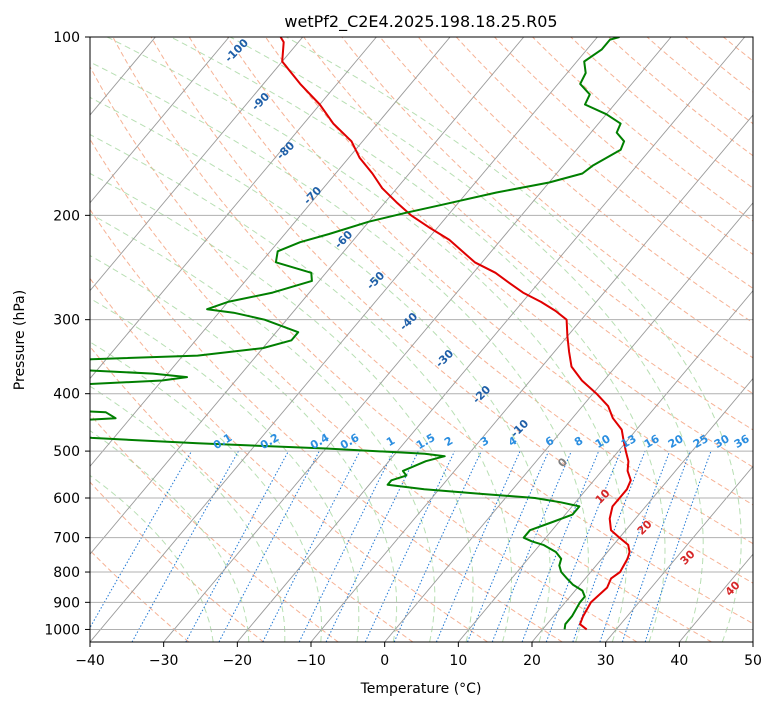 The height and width of the screenshot is (708, 775). What do you see at coordinates (384, 661) in the screenshot?
I see `x-tick-label: 0` at bounding box center [384, 661].